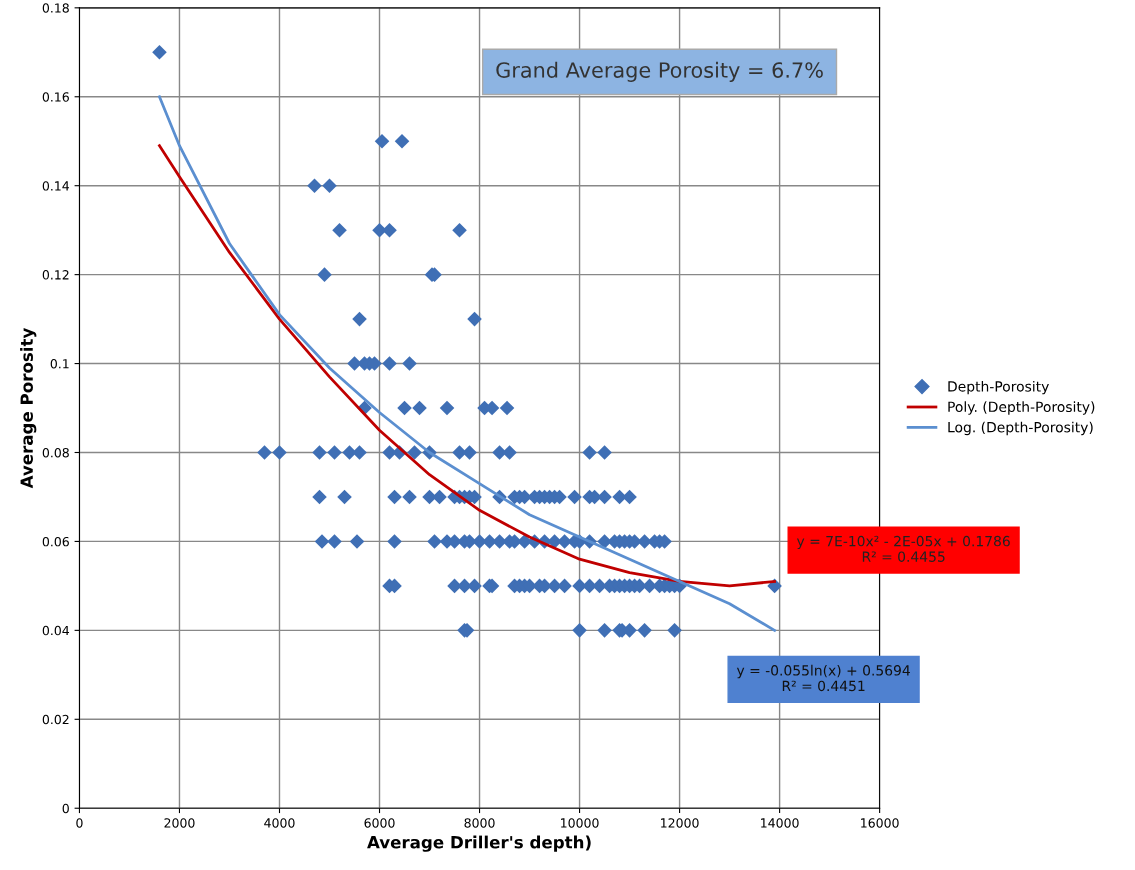 Image resolution: width=1135 pixels, height=870 pixels. Describe the element at coordinates (28, 408) in the screenshot. I see `y-axis-title: Average Porosity` at that location.